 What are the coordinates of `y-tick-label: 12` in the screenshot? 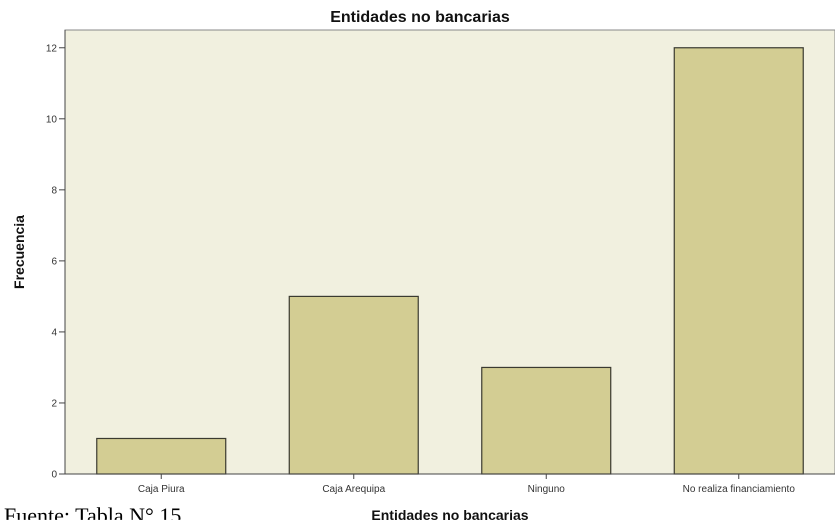 It's located at (52, 48).